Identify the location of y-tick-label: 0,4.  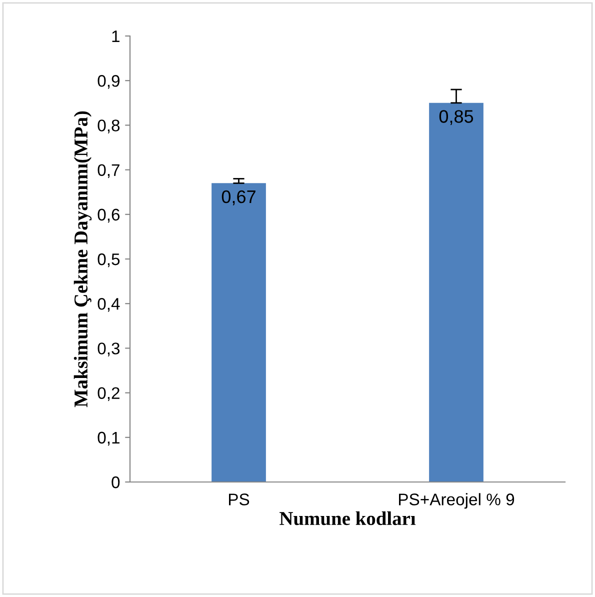
(109, 305).